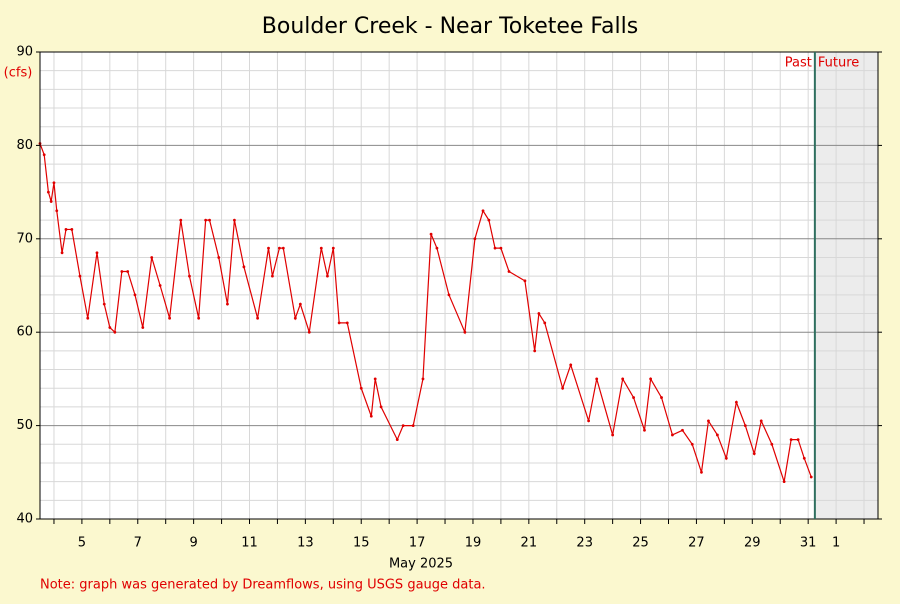 This screenshot has height=604, width=900. I want to click on x-tick-label: 29, so click(752, 543).